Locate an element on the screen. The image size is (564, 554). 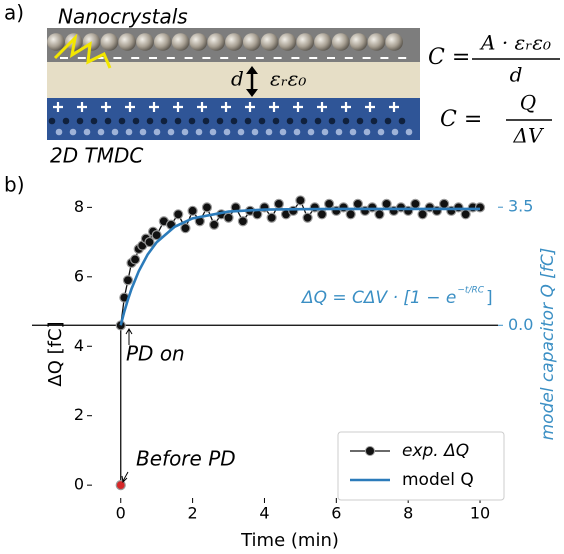
eq-denominator: ΔV is located at coordinates (529, 136).